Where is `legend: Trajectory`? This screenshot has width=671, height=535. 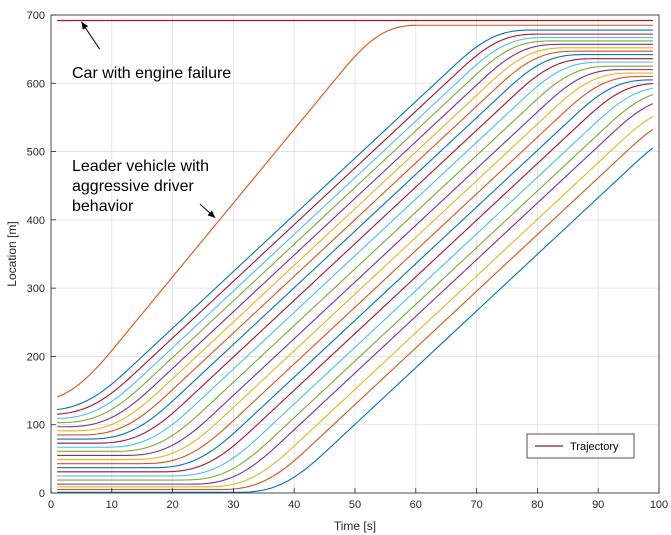
legend: Trajectory is located at coordinates (580, 446).